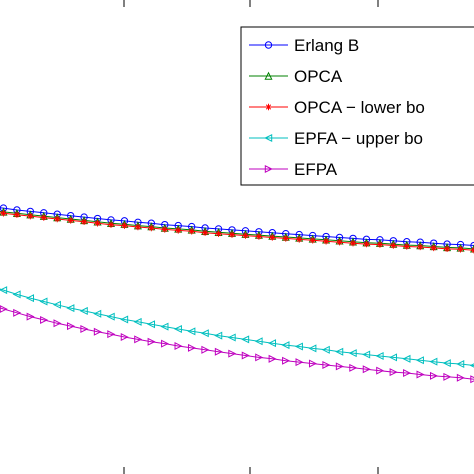 The height and width of the screenshot is (474, 474). I want to click on legend-entry-2: OPCA − lower bo, so click(337, 107).